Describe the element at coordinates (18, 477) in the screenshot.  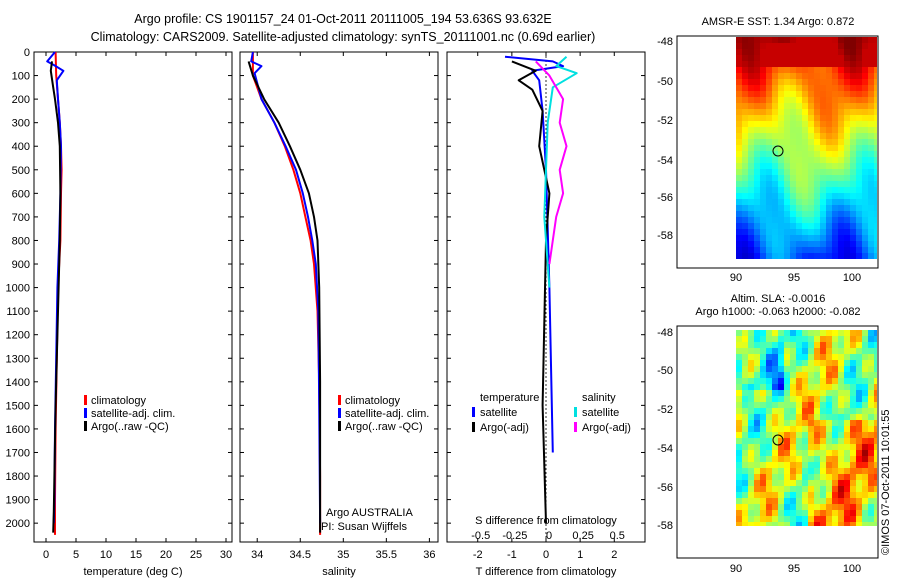
I see `y-tick-label: 1800` at that location.